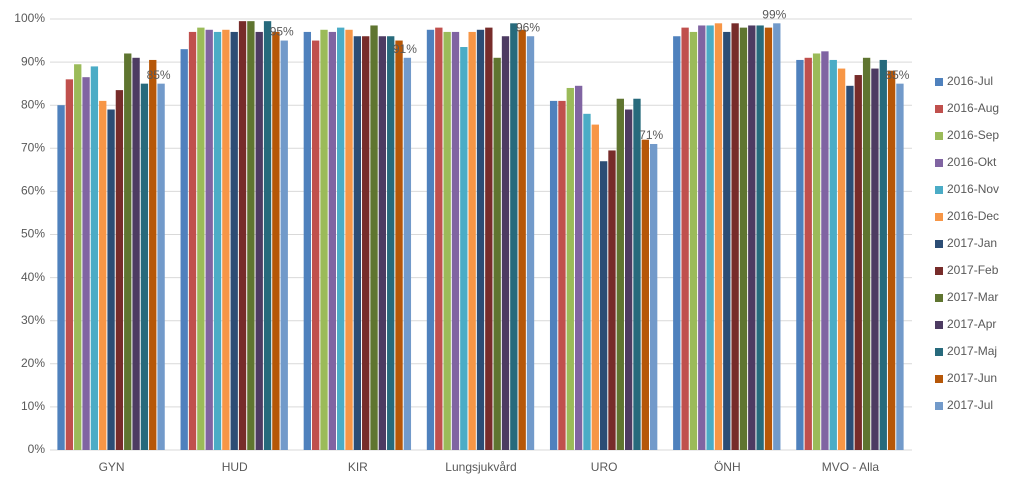 The height and width of the screenshot is (489, 1023). I want to click on legend-label: 2016-Okt, so click(972, 162).